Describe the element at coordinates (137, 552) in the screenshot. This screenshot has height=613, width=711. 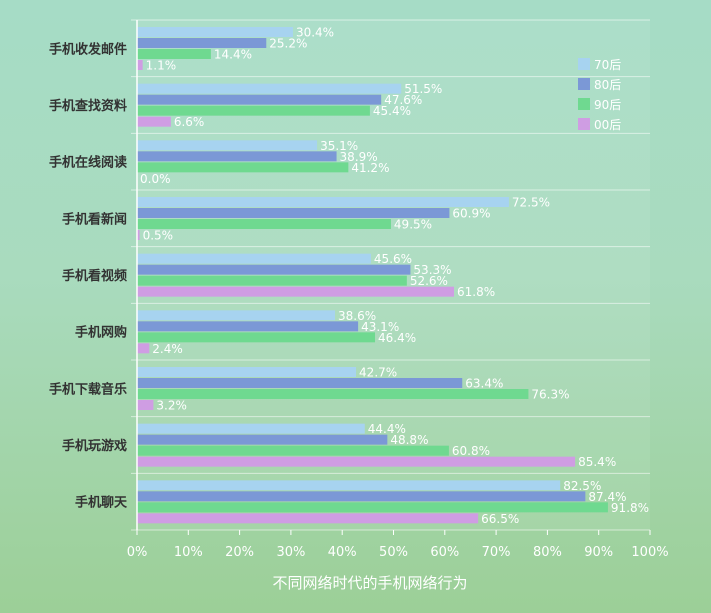
I see `x-tick-label: 0%` at that location.